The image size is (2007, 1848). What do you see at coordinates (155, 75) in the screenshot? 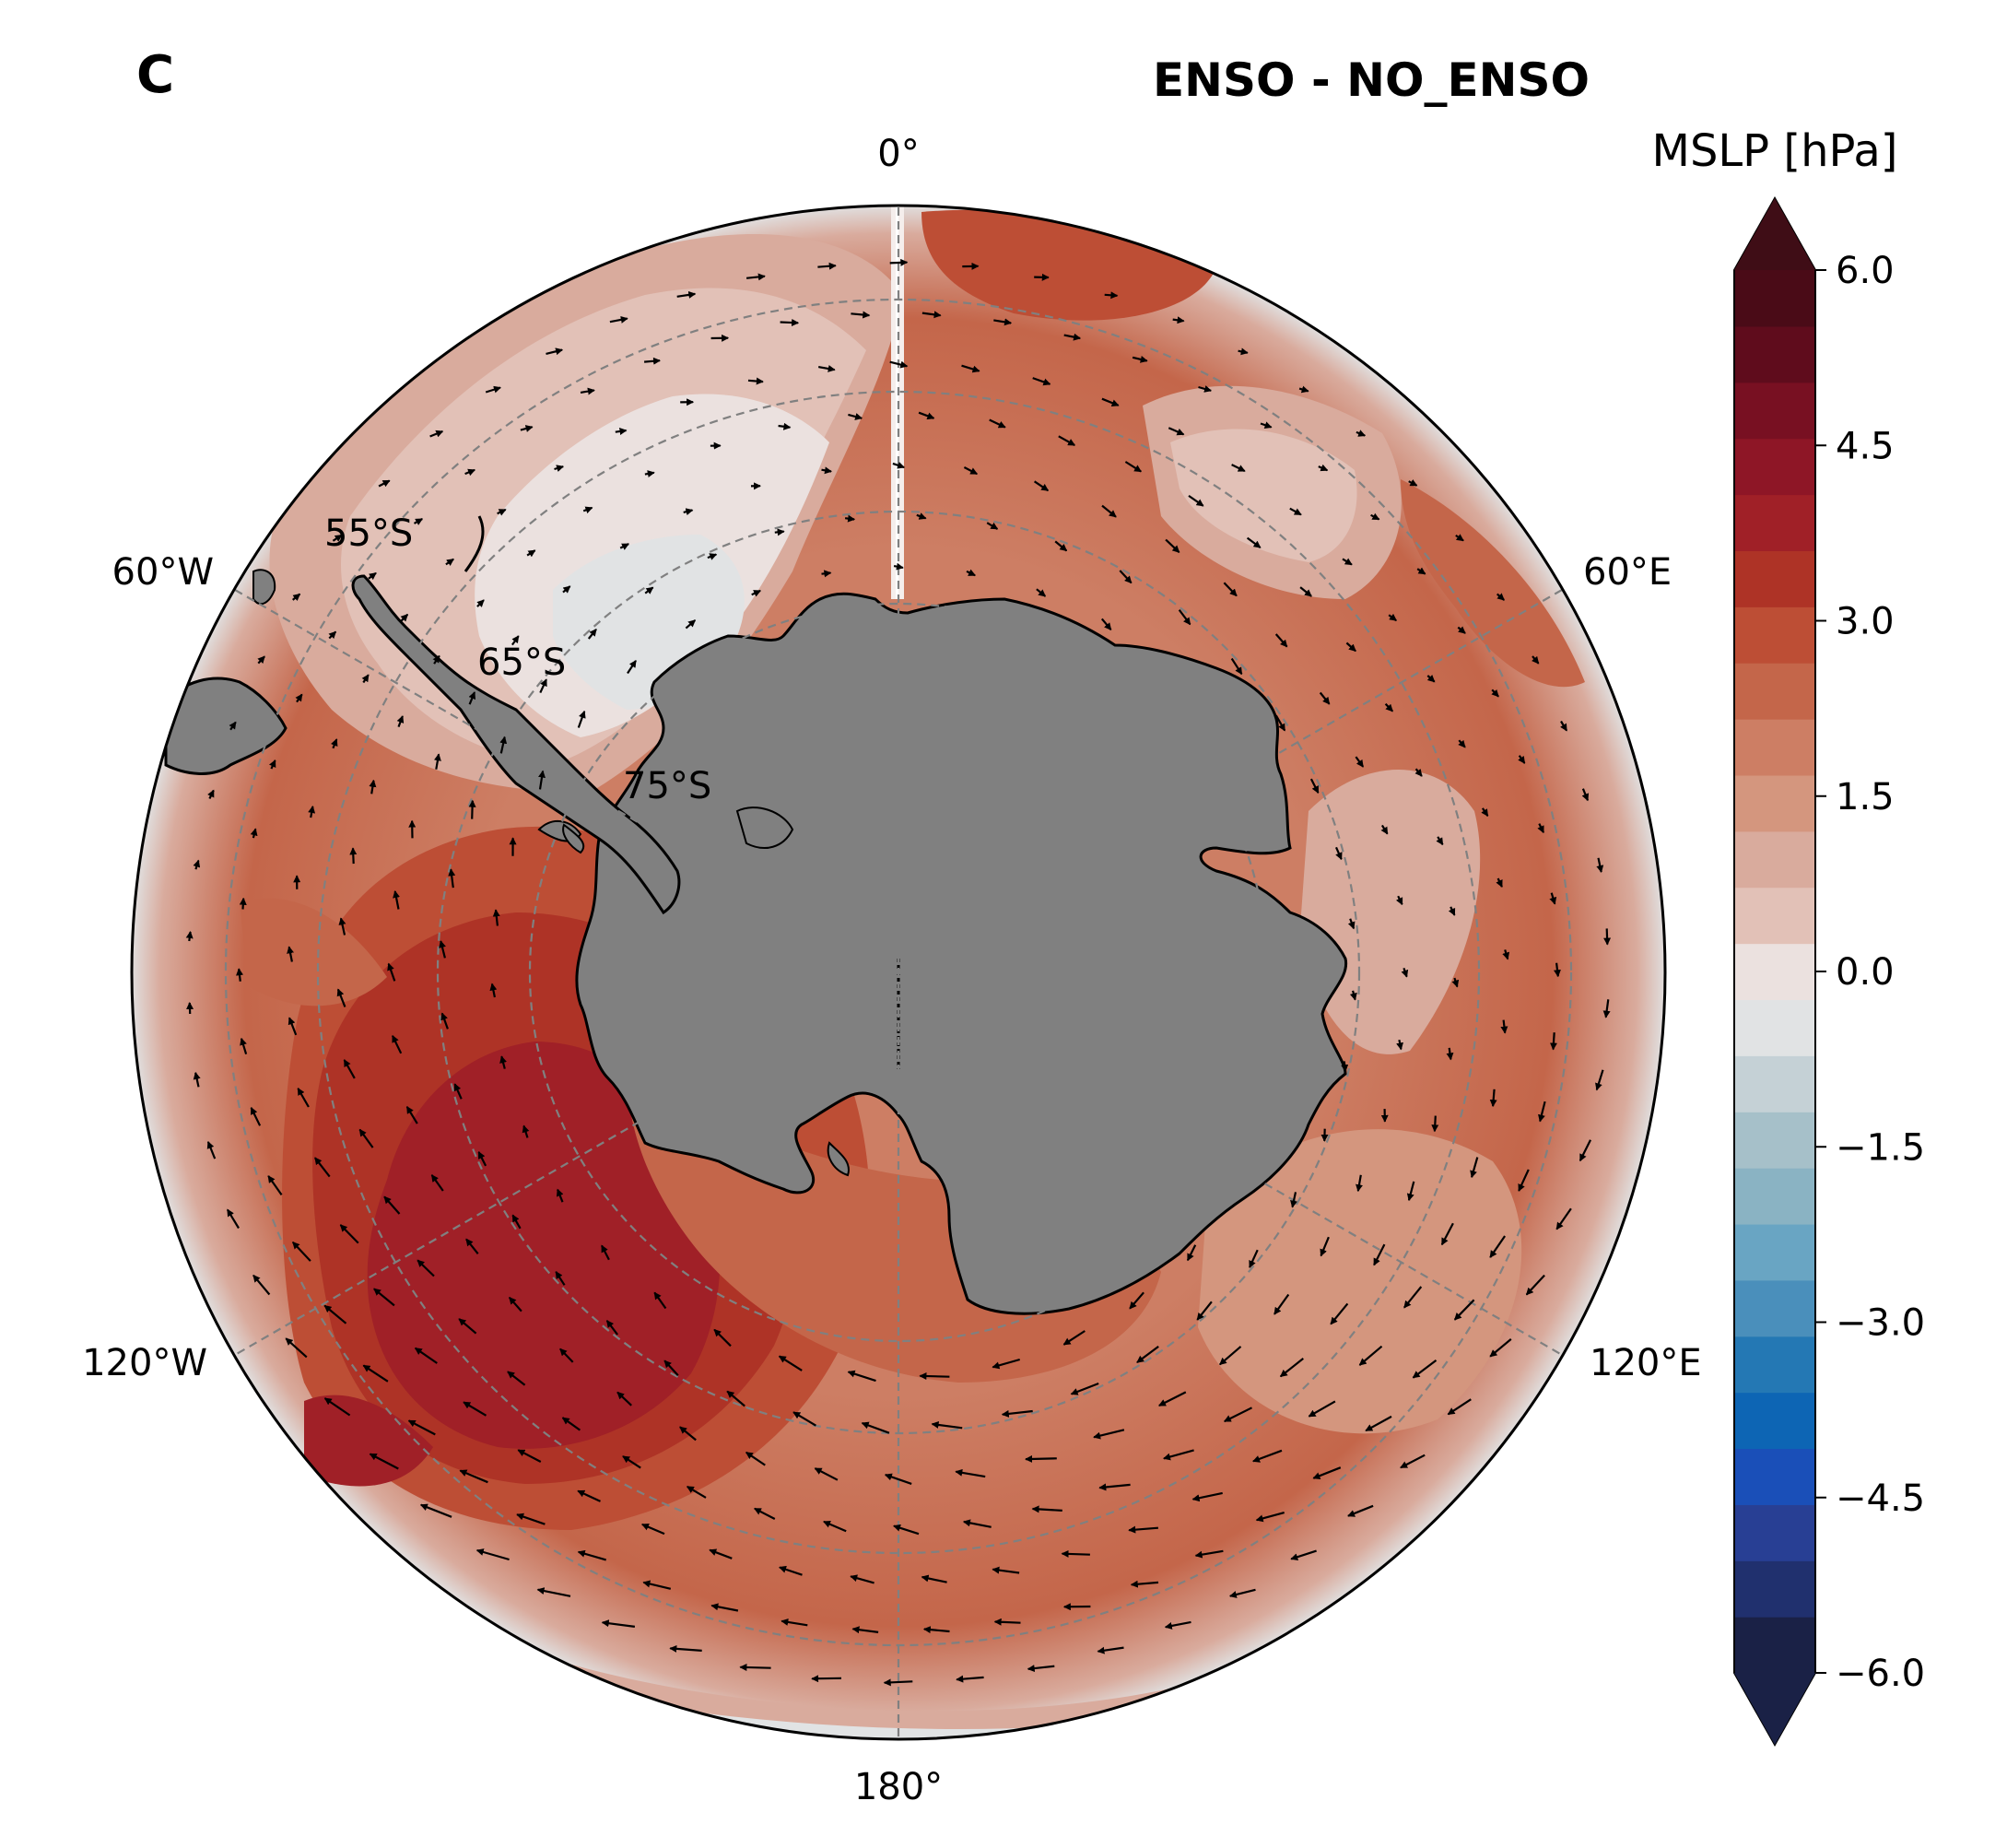
I see `panel-label: C` at bounding box center [155, 75].